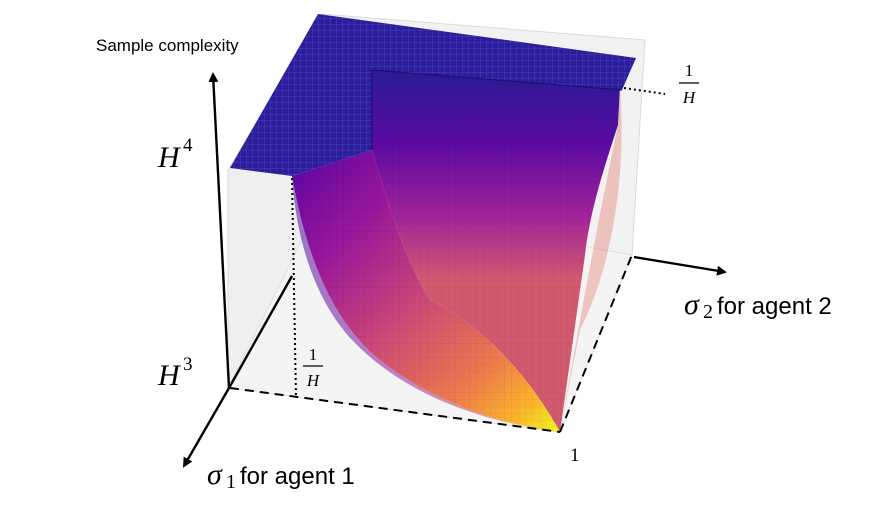  Describe the element at coordinates (575, 455) in the screenshot. I see `corner-tick-one: 1` at that location.